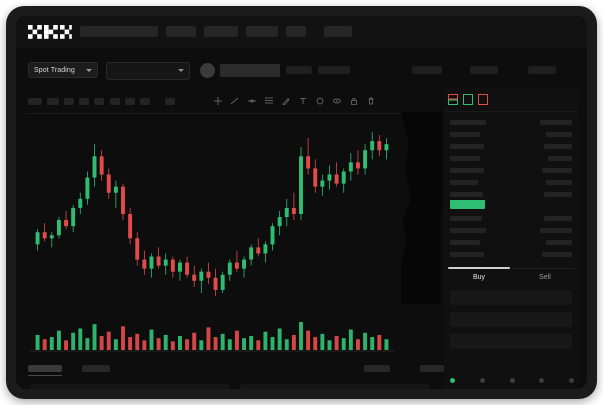 The image size is (603, 405). I want to click on nav-item-markets, so click(221, 31).